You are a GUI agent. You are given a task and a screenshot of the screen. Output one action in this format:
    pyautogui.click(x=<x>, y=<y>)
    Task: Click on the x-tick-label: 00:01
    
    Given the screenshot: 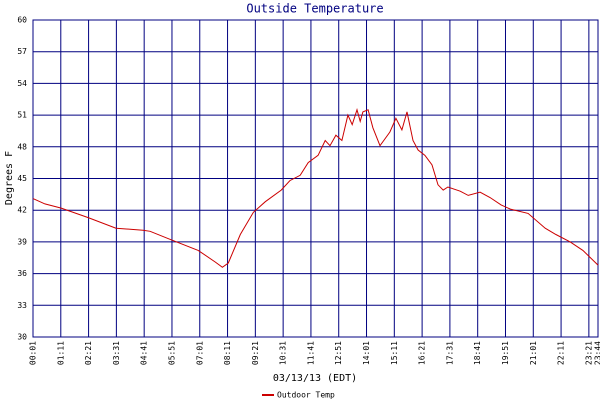 What is the action you would take?
    pyautogui.click(x=33, y=353)
    